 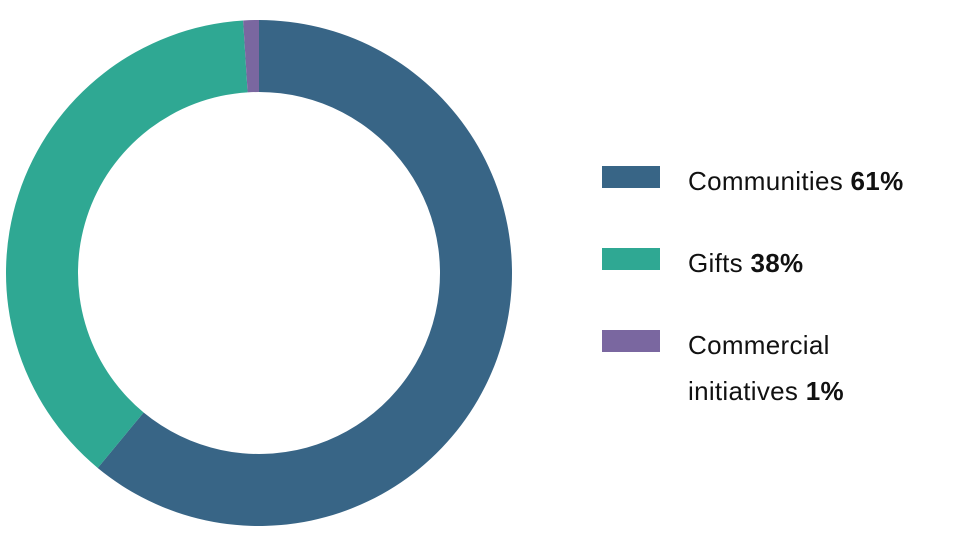 I want to click on legend-item: Gifts 38%, so click(x=782, y=260).